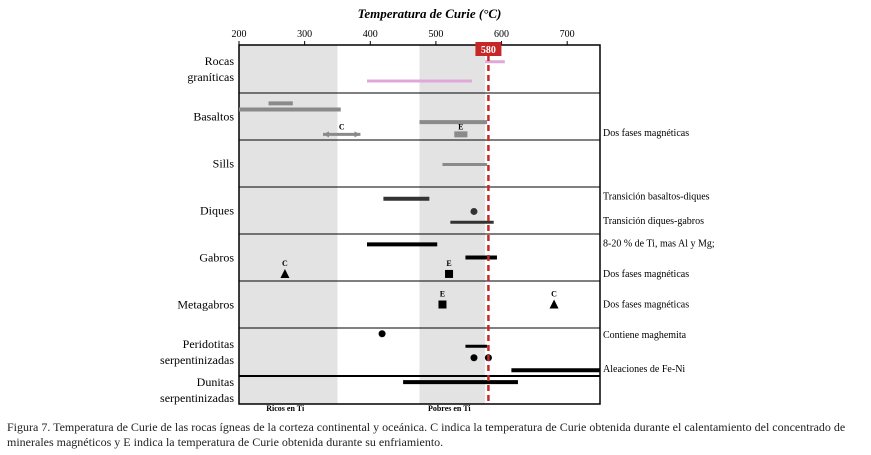  Describe the element at coordinates (370, 34) in the screenshot. I see `x-tick-label: 400` at that location.